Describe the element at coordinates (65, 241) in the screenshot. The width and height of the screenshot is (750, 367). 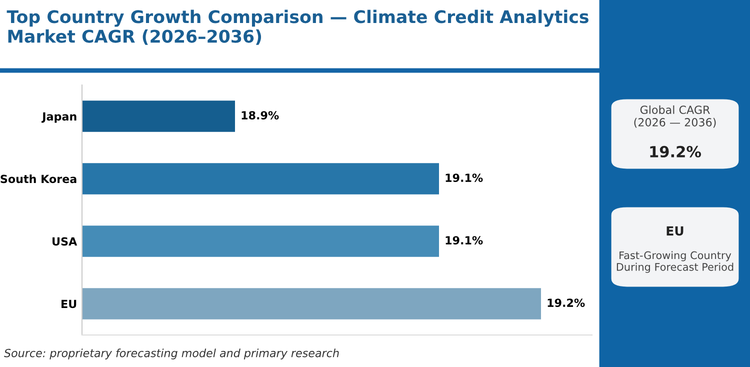
I see `y-tick-label: USA` at that location.